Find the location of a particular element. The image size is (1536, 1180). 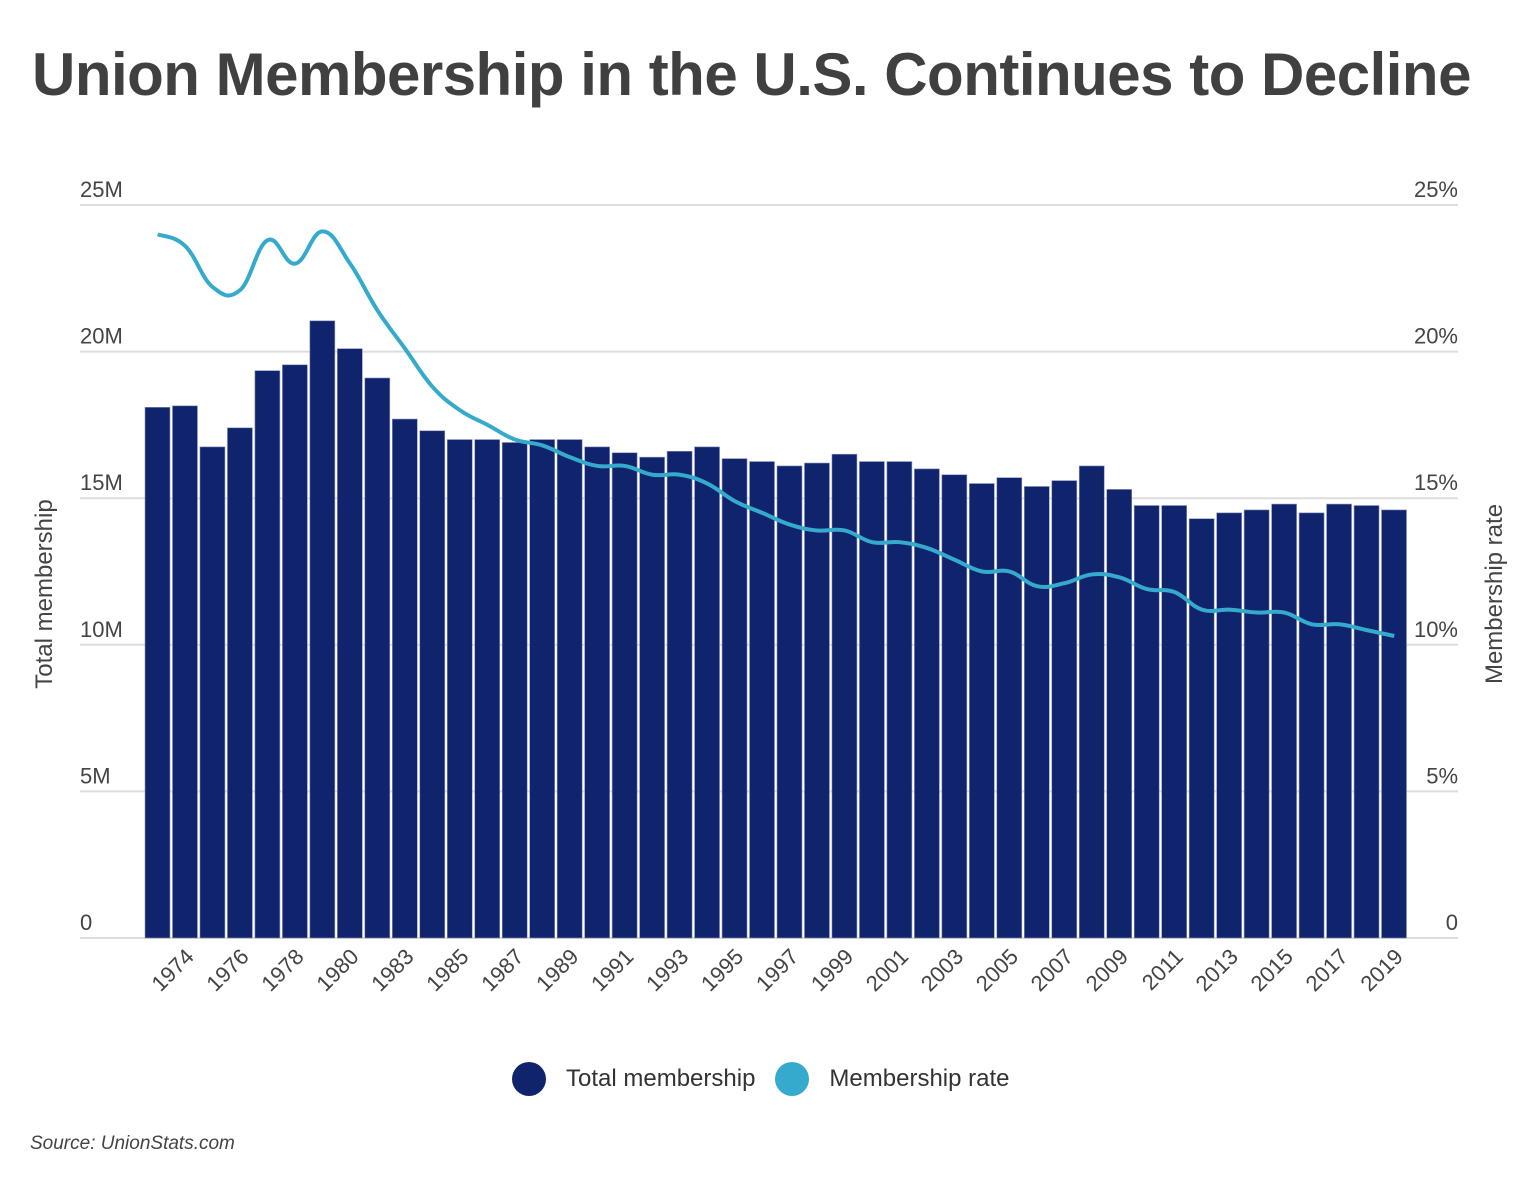

x-tick-label: 1987 is located at coordinates (502, 970).